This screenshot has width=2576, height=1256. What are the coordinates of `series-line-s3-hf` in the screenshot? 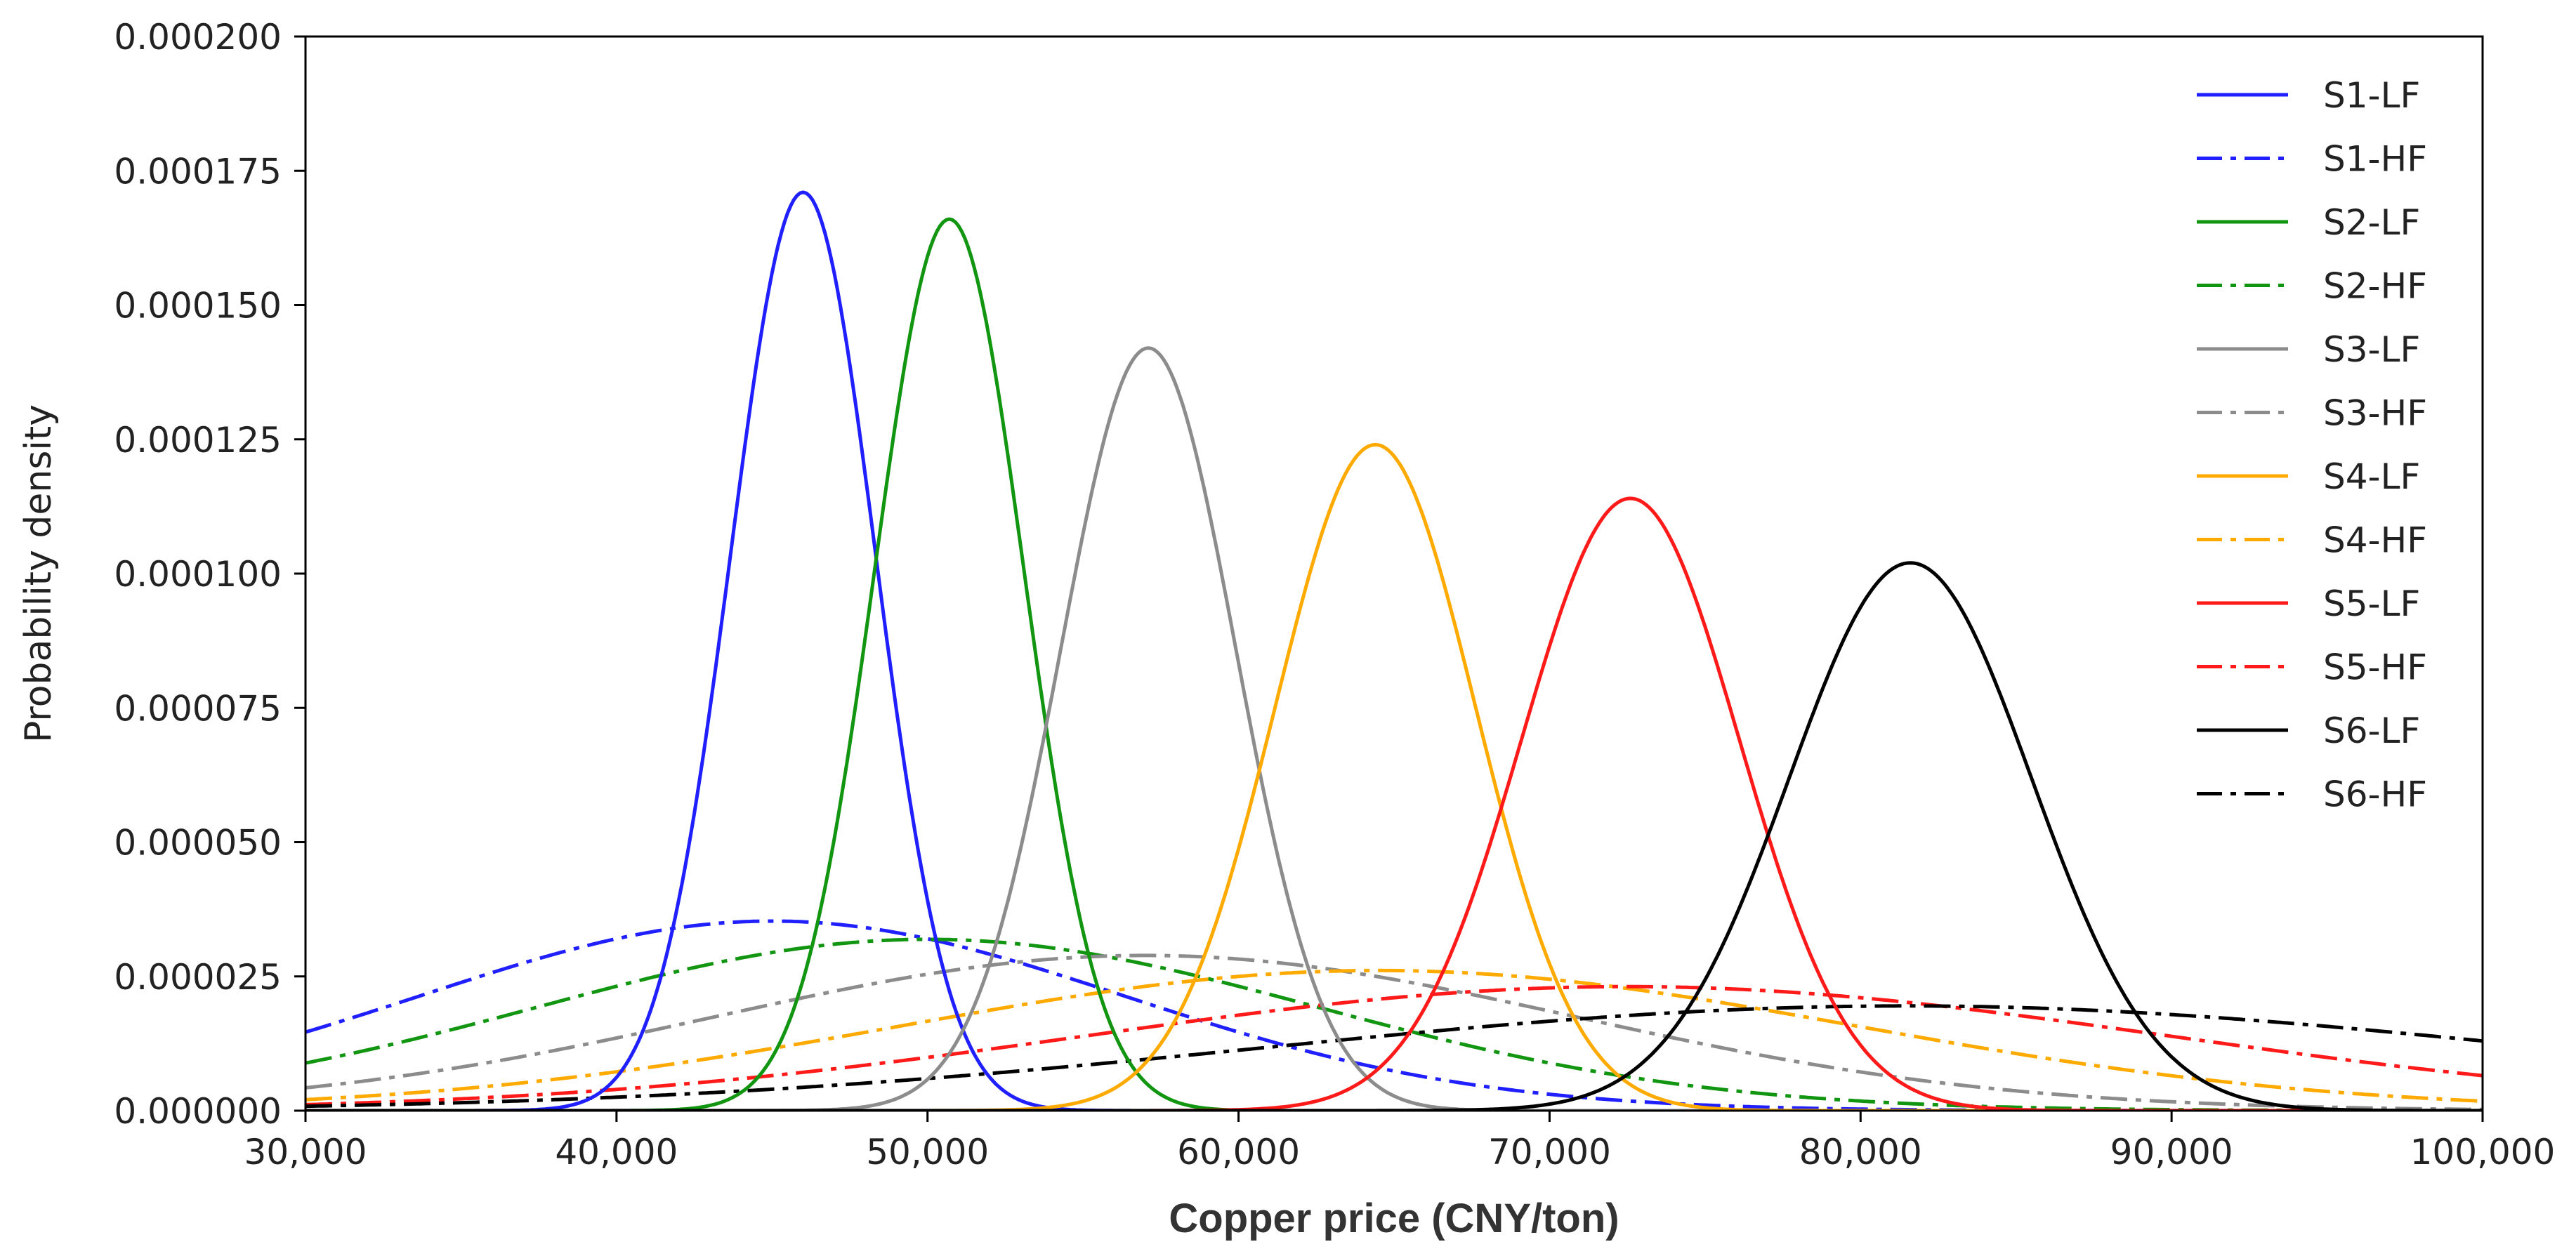 It's located at (1394, 1032).